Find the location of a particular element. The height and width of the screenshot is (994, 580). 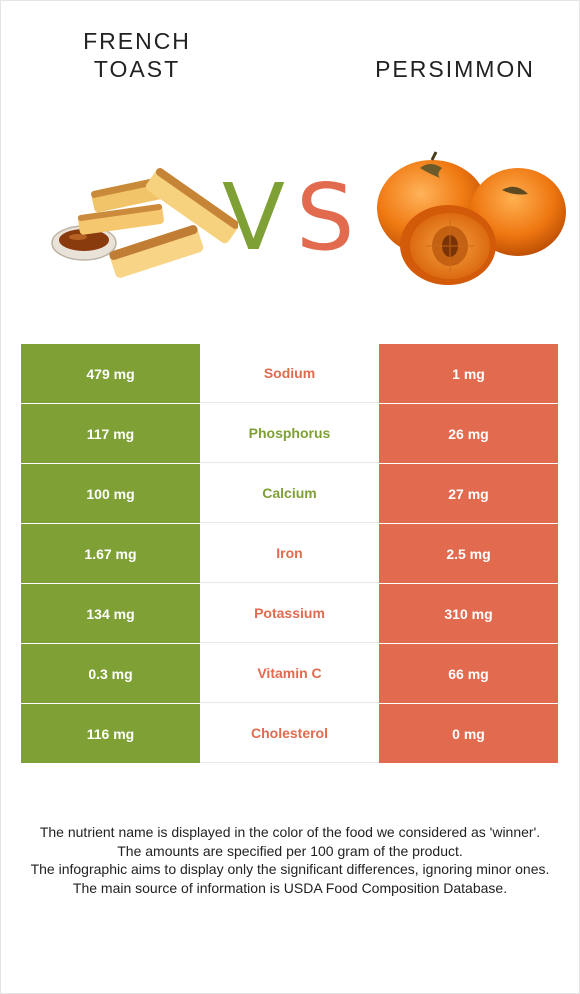

nutrient-name-cell: Phosphorus is located at coordinates (289, 433).